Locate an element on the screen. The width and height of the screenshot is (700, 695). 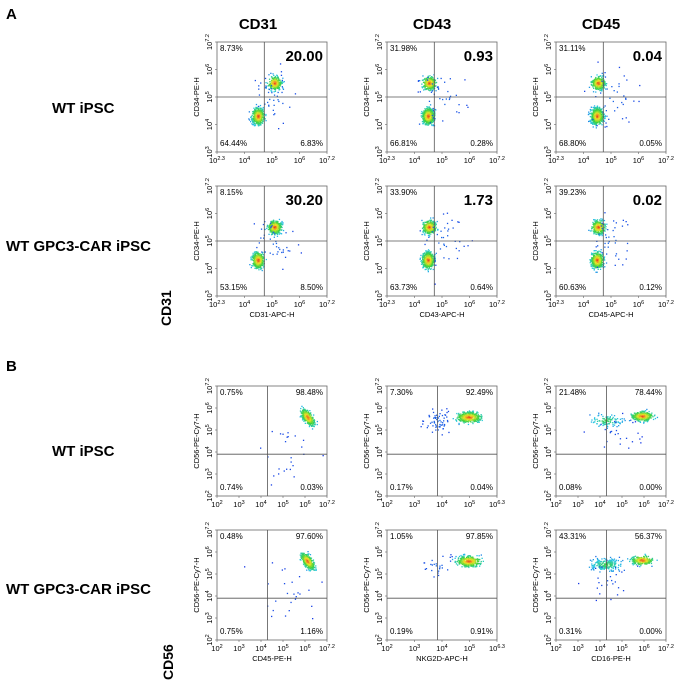
quadrant-ll-value: 66.81% is located at coordinates (403, 143).